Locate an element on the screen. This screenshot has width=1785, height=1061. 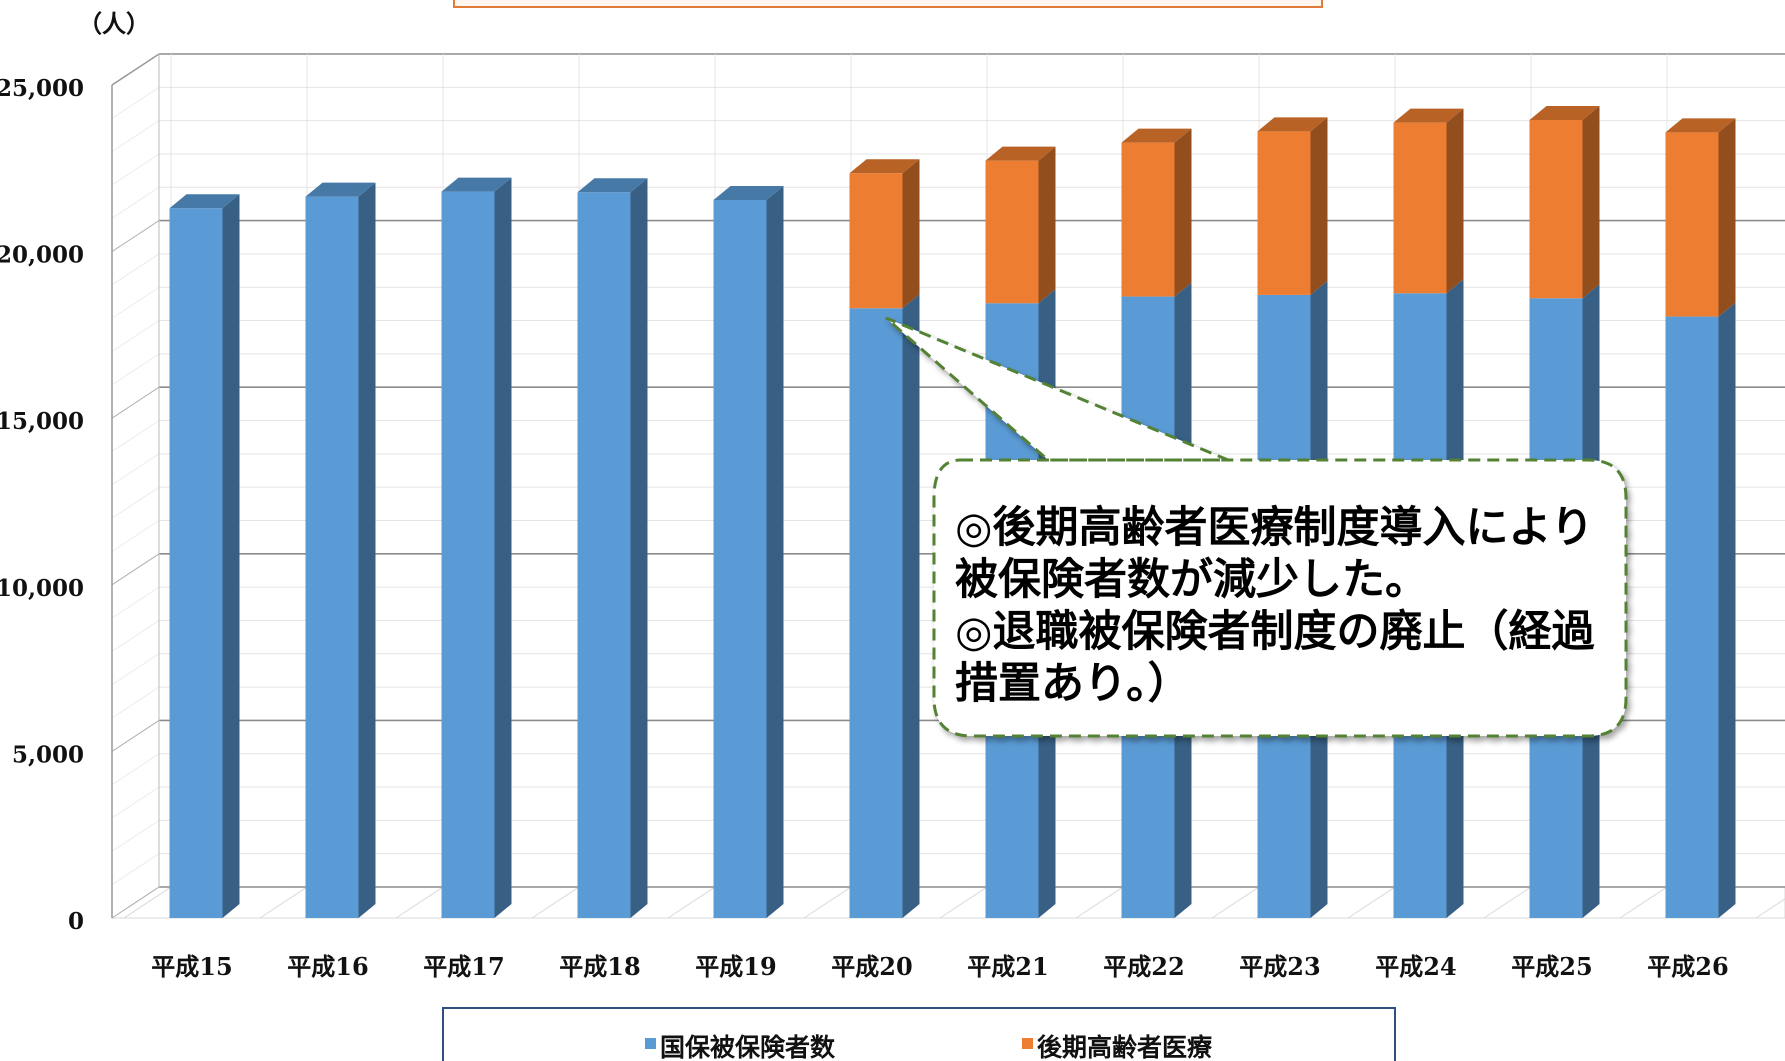
x-tick-label: 平成26 is located at coordinates (1687, 966).